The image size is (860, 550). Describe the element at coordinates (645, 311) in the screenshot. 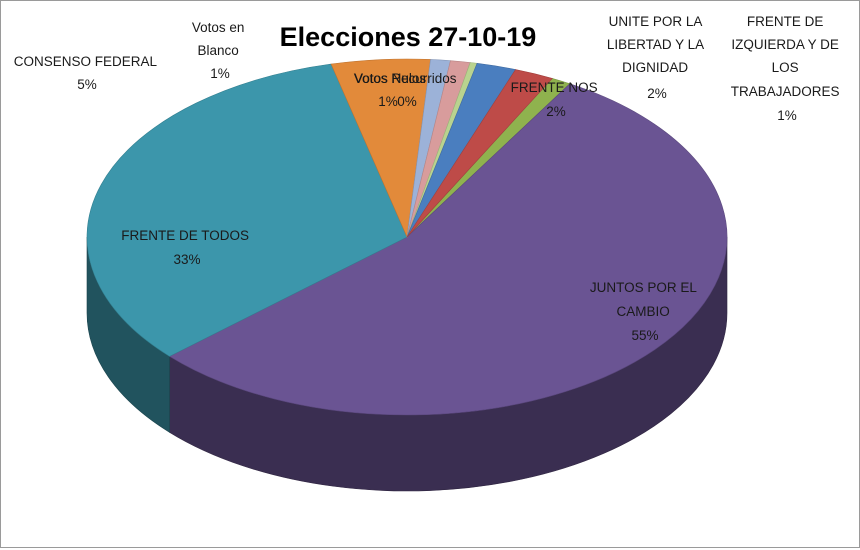

I see `label-juntos-por-el-cambio: JUNTOS POR EL CAMBIO 55%` at that location.